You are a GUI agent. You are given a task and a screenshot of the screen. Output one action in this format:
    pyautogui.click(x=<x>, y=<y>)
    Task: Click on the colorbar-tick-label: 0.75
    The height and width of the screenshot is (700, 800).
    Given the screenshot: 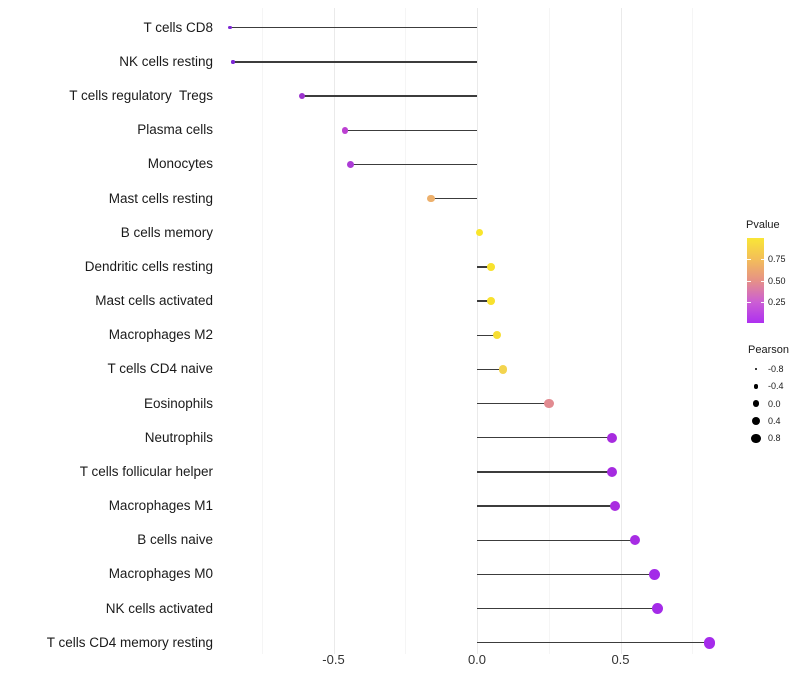 What is the action you would take?
    pyautogui.click(x=777, y=259)
    